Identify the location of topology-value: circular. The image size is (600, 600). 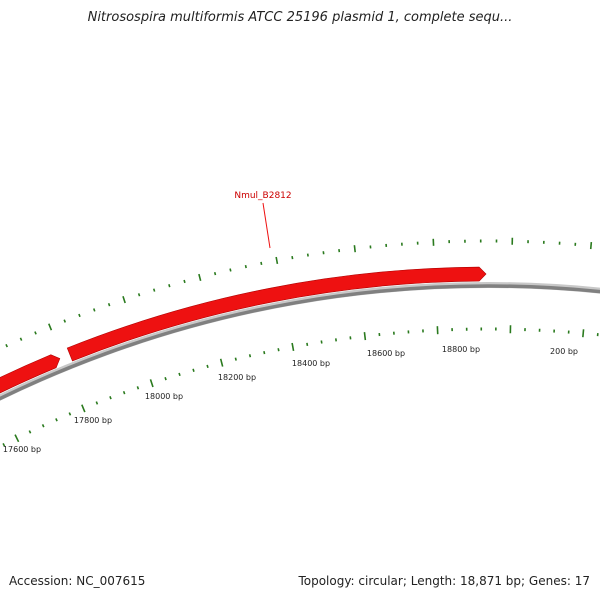
(380, 581).